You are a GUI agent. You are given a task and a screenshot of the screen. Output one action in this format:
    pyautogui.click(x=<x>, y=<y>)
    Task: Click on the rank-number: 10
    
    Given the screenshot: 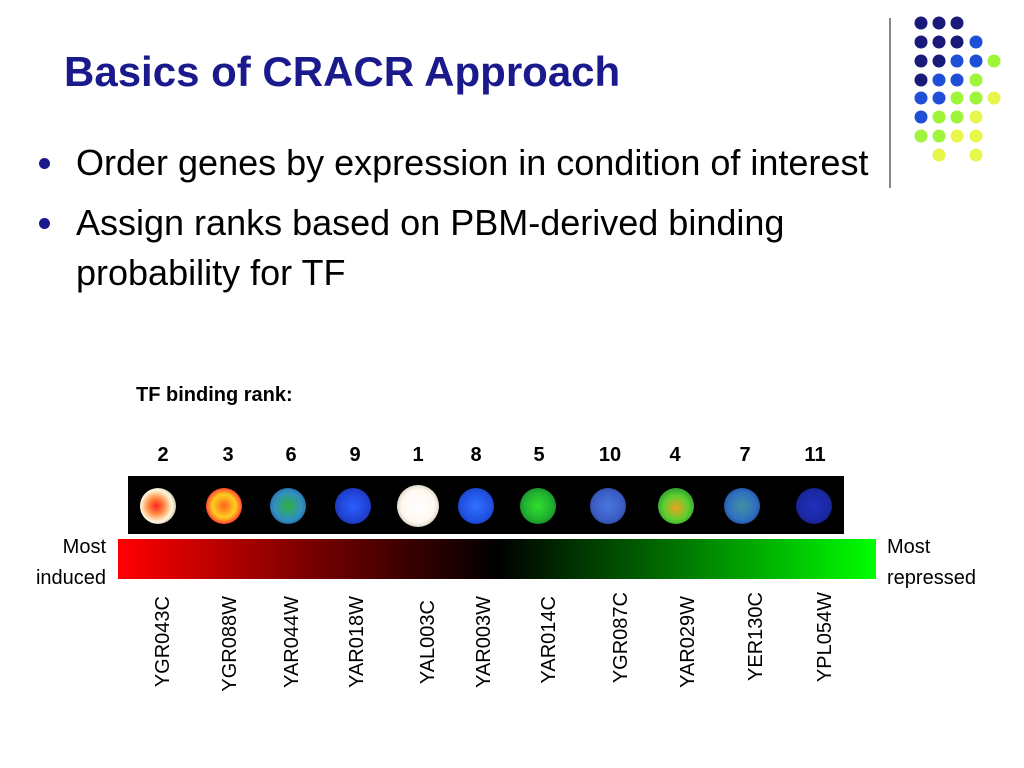 What is the action you would take?
    pyautogui.click(x=610, y=455)
    